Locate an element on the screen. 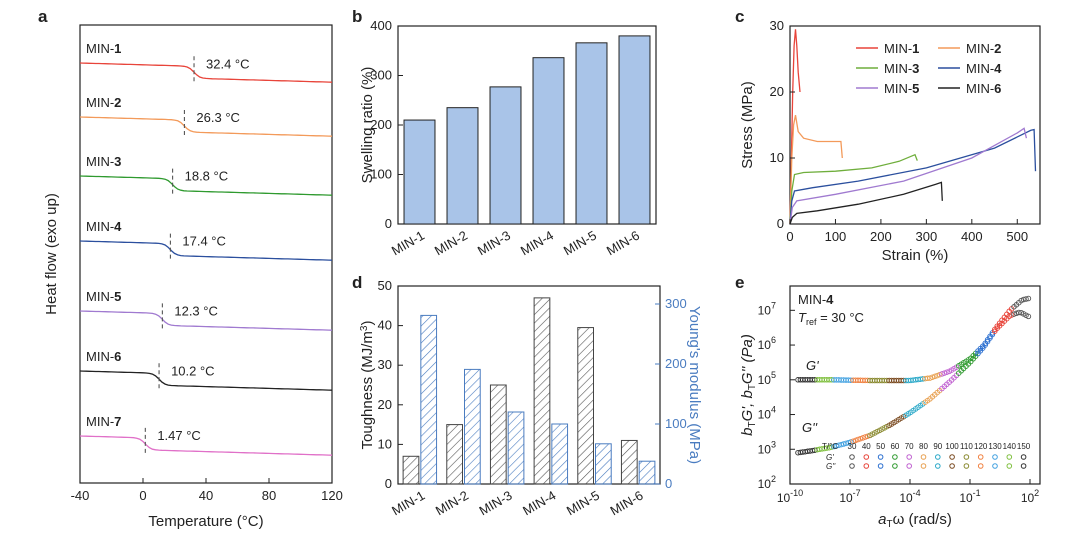  c-xtick-label: 500 is located at coordinates (1017, 236).